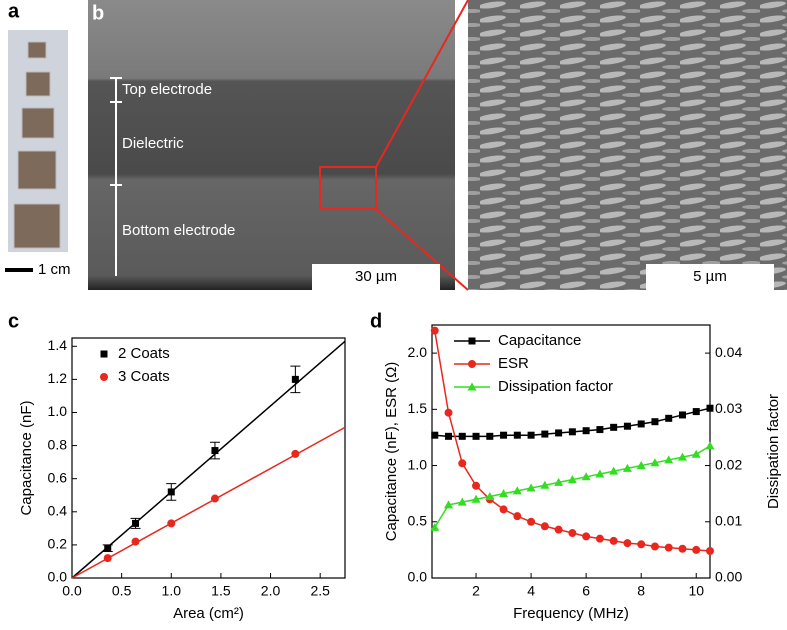 Image resolution: width=787 pixels, height=630 pixels. Describe the element at coordinates (72, 591) in the screenshot. I see `x-tick-label: 0.0` at that location.